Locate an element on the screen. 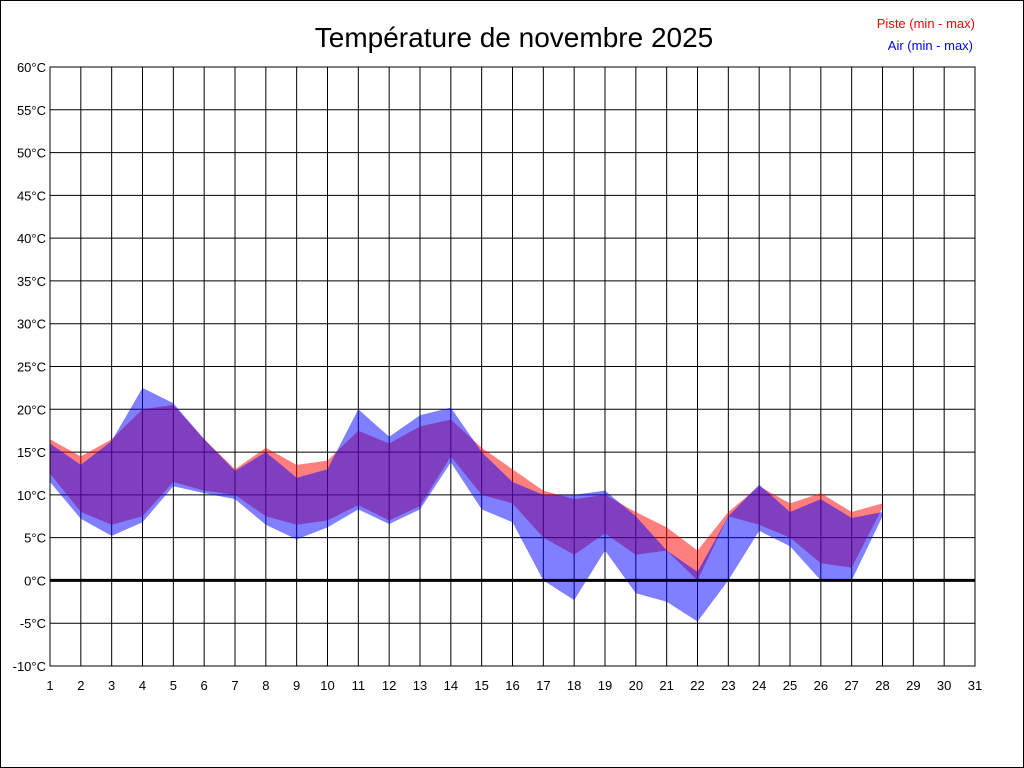  x-tick-label: 10 is located at coordinates (327, 685).